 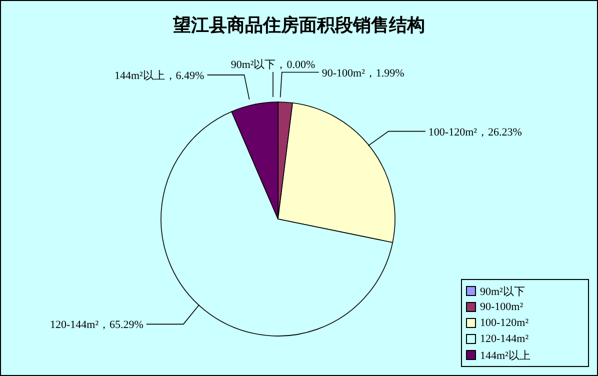 What do you see at coordinates (475, 132) in the screenshot?
I see `category-label: 100-120m²，26.23%` at bounding box center [475, 132].